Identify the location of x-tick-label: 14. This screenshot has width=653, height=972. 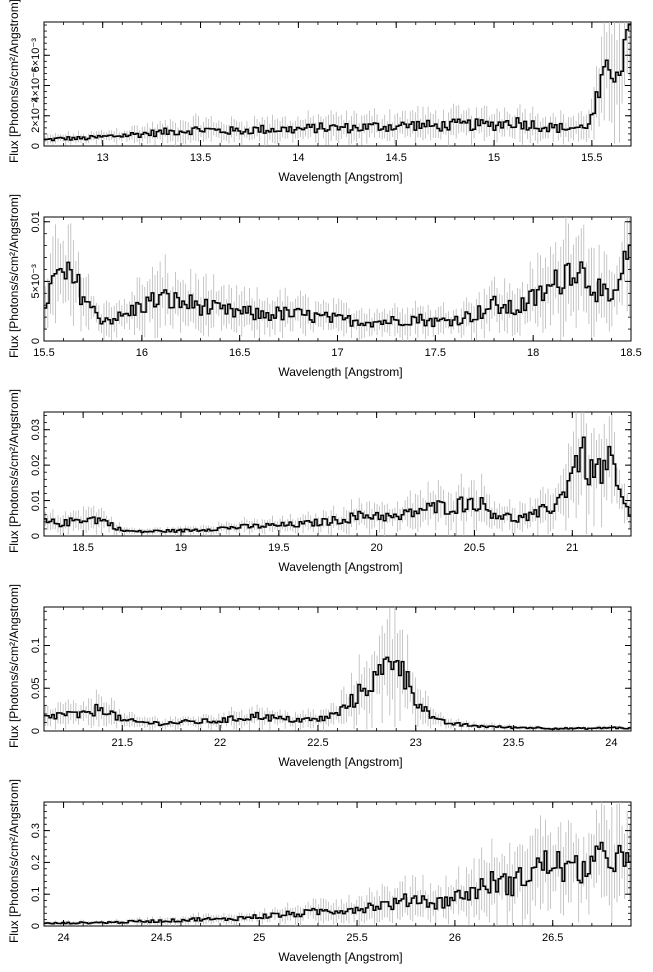
(298, 158).